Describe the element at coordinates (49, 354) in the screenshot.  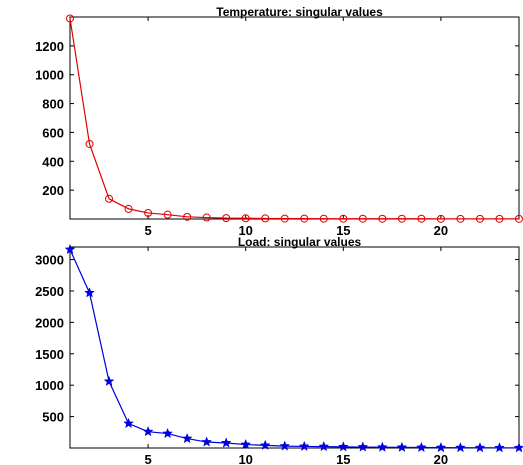
I see `y-tick-label: 1500` at that location.